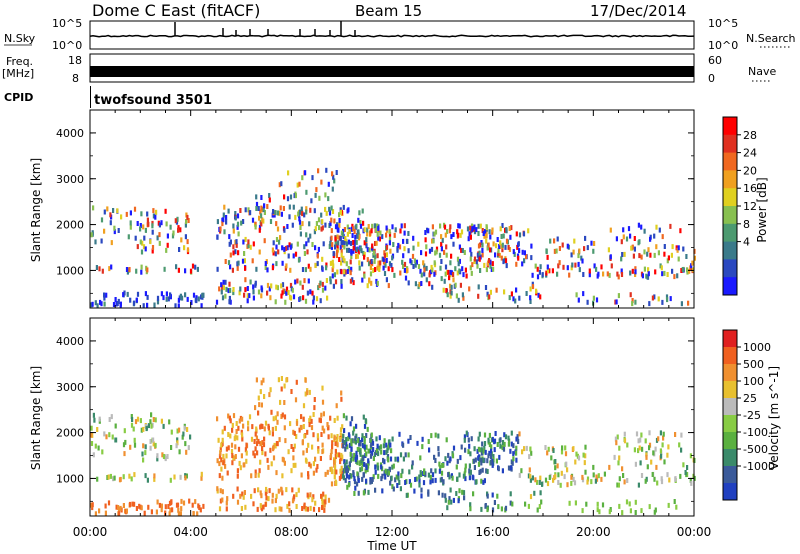 The image size is (800, 554). Describe the element at coordinates (36, 210) in the screenshot. I see `power-ylabel: Slant Range [km]` at that location.